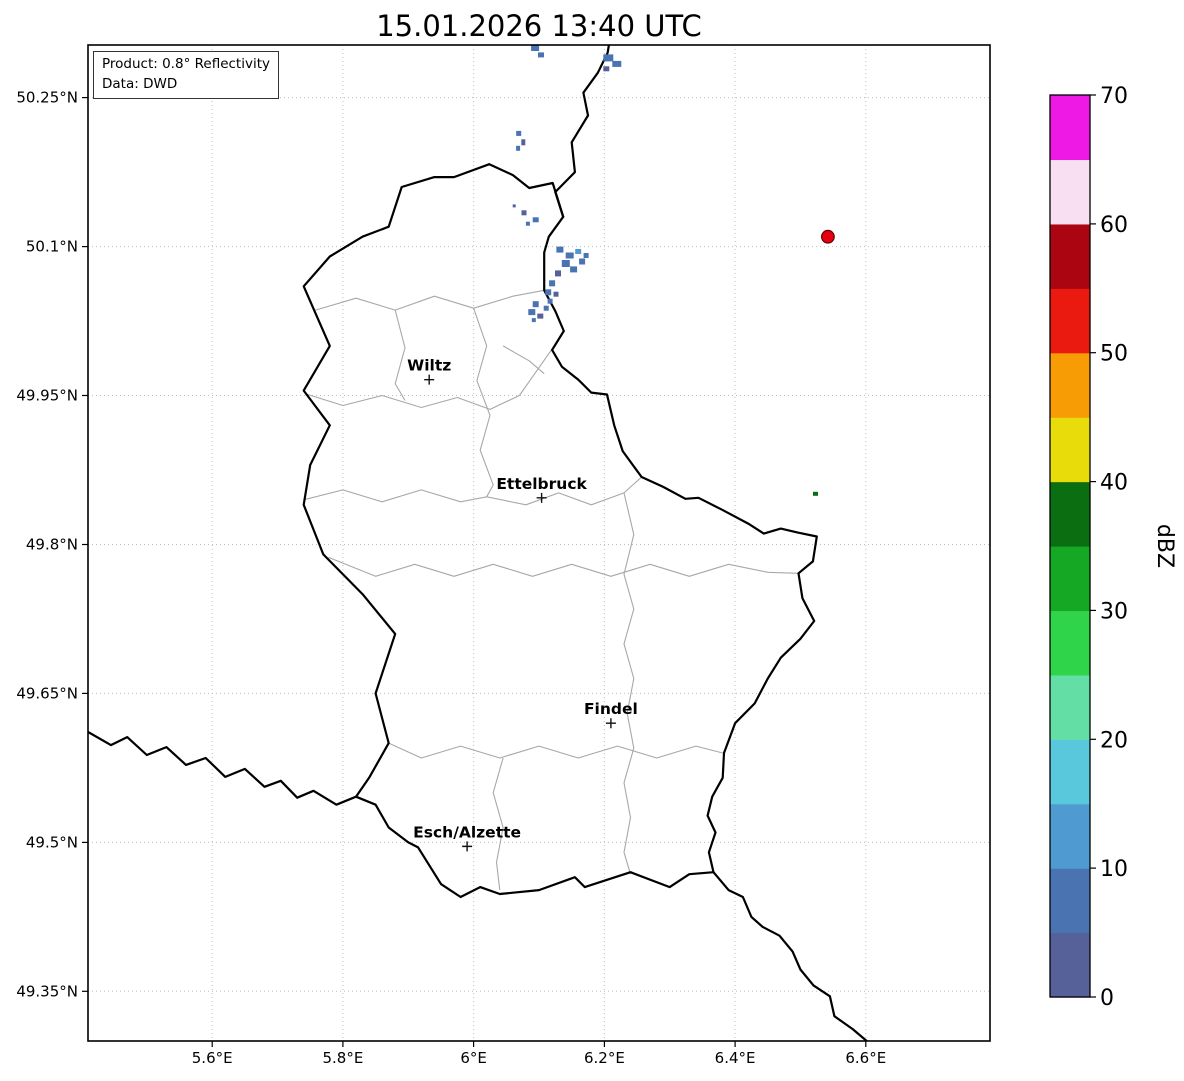 The width and height of the screenshot is (1184, 1081). Describe the element at coordinates (665, 270) in the screenshot. I see `radar-echoes` at that location.